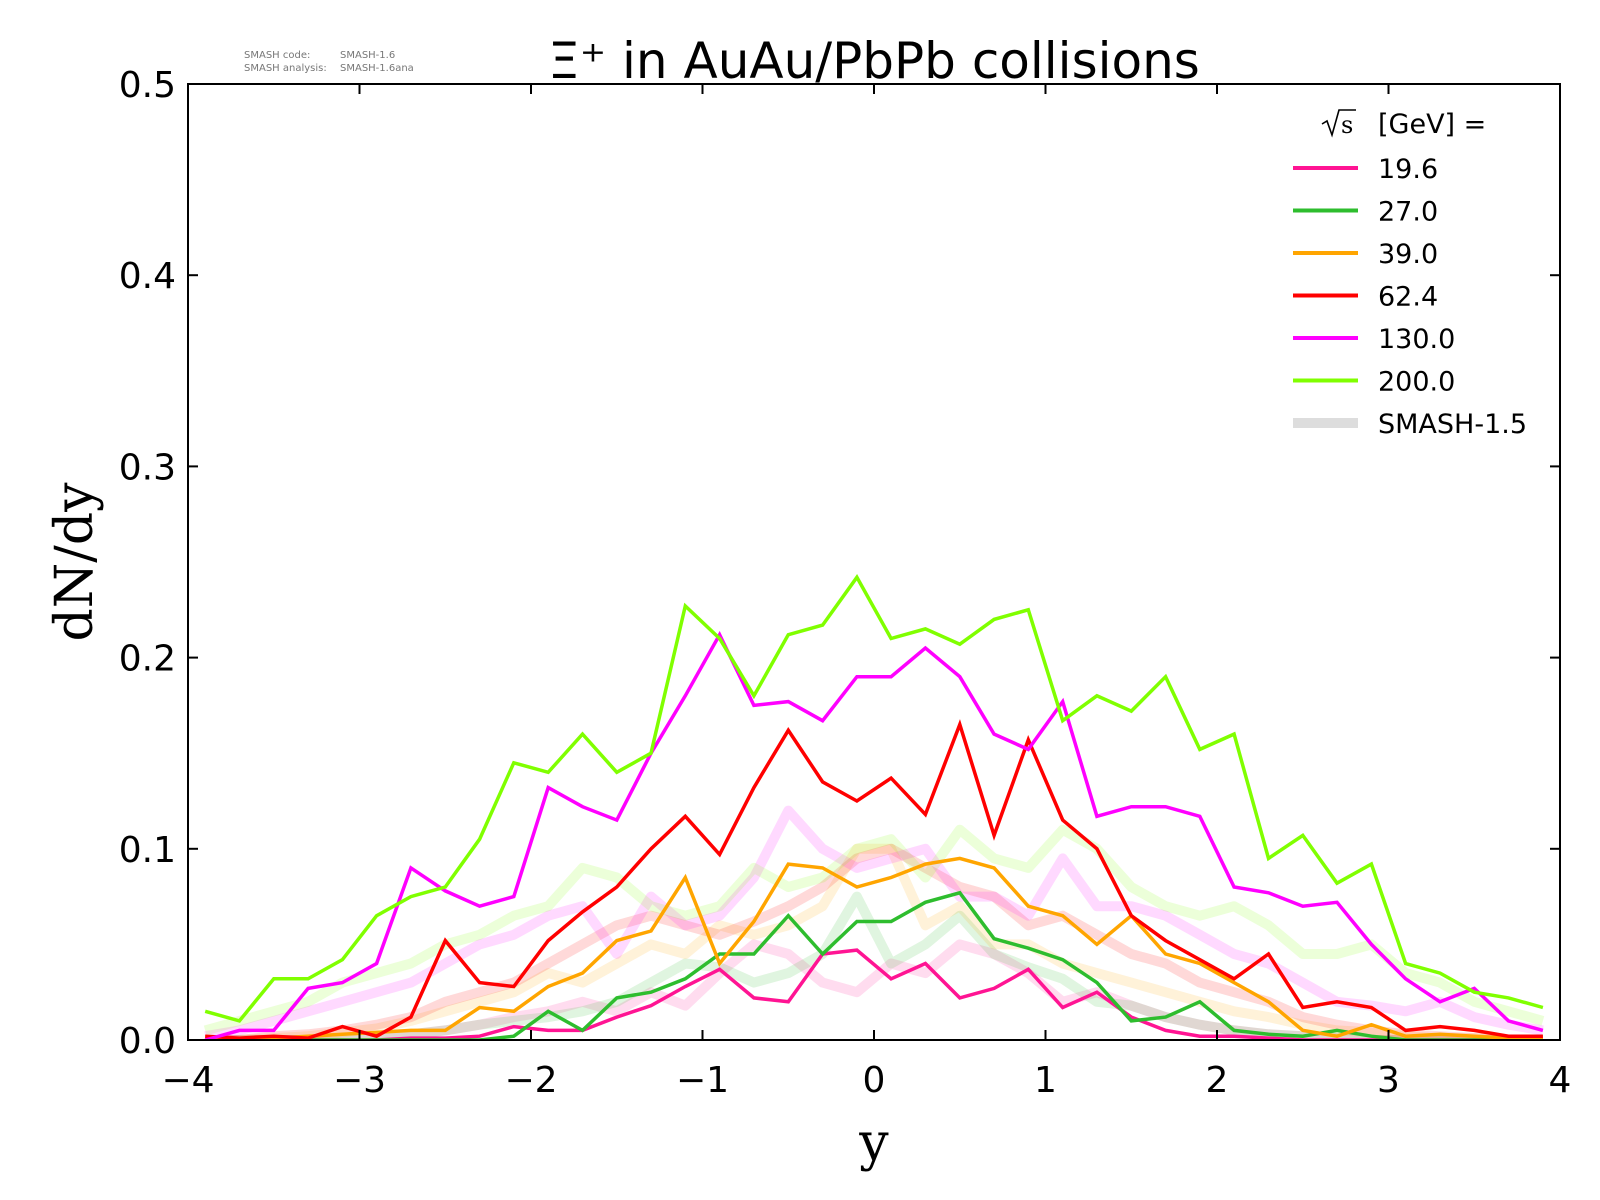 This screenshot has height=1200, width=1600. Describe the element at coordinates (873, 1143) in the screenshot. I see `x-axis-label: y` at that location.